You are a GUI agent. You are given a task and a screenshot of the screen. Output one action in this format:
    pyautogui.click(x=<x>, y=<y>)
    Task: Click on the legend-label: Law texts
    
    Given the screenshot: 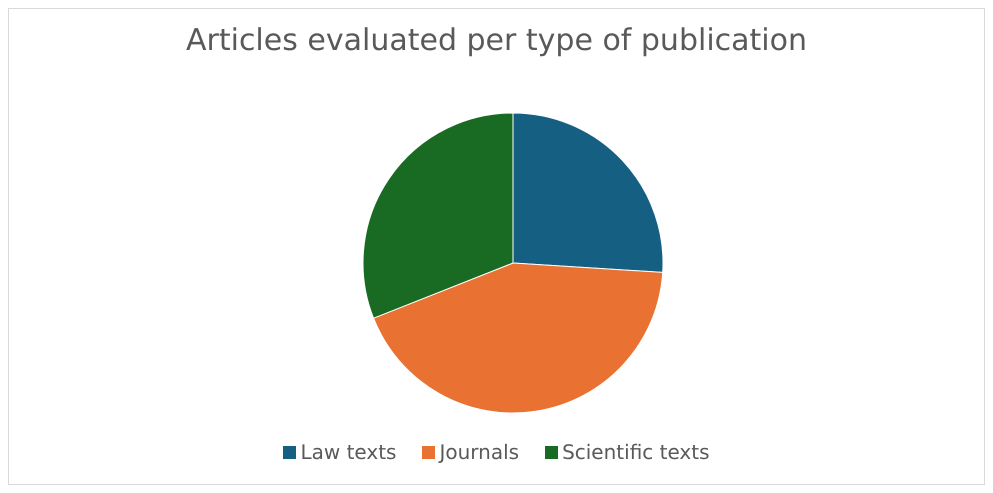 What is the action you would take?
    pyautogui.click(x=348, y=452)
    